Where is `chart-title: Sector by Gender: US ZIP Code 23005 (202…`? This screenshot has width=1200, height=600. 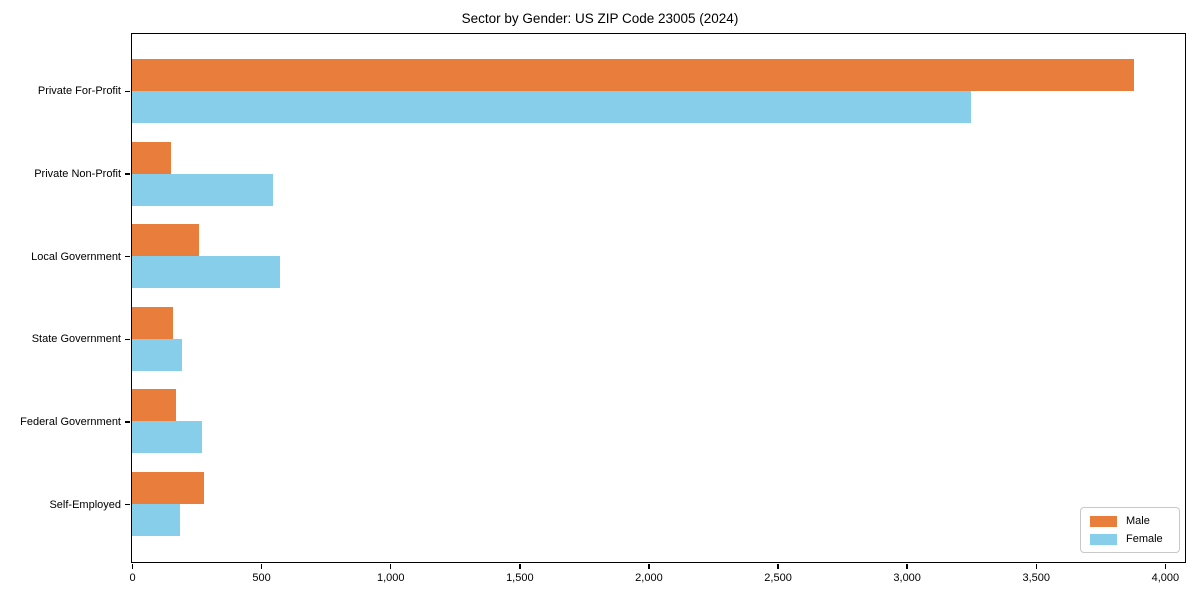 chart-title: Sector by Gender: US ZIP Code 23005 (202… is located at coordinates (600, 18).